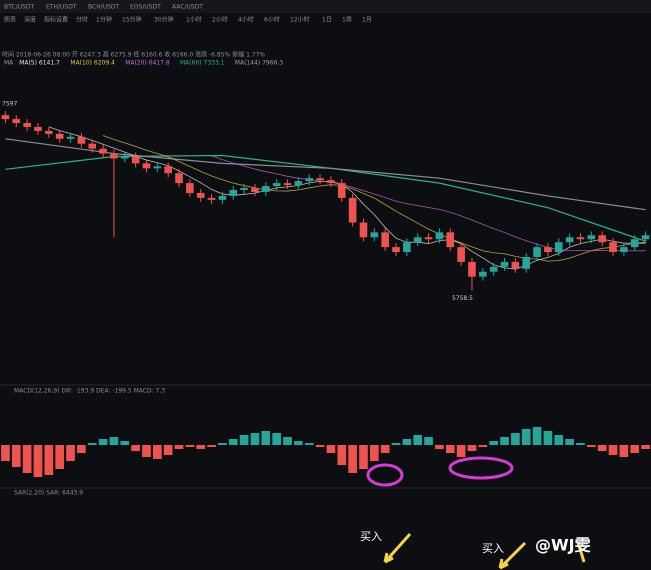 This screenshot has width=651, height=570. I want to click on interval-button: 15分钟, so click(132, 20).